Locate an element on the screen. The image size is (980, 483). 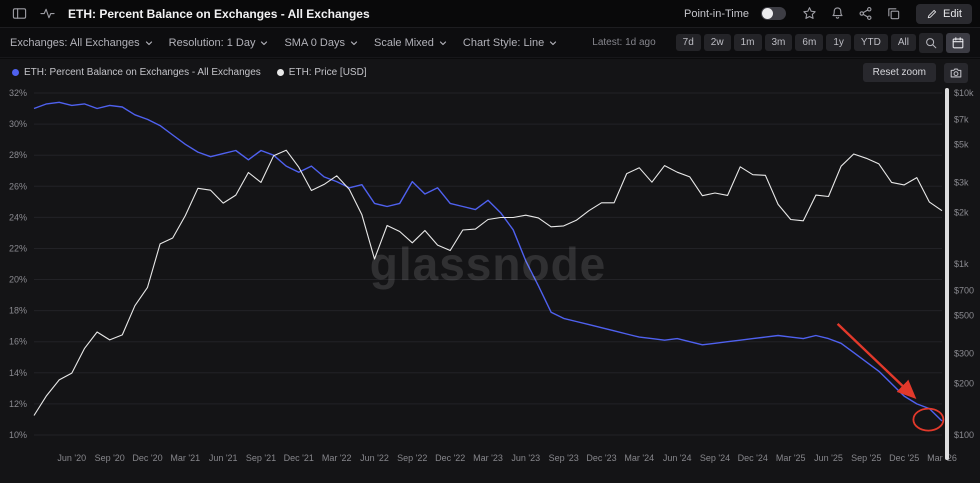
share-icon is located at coordinates (865, 13).